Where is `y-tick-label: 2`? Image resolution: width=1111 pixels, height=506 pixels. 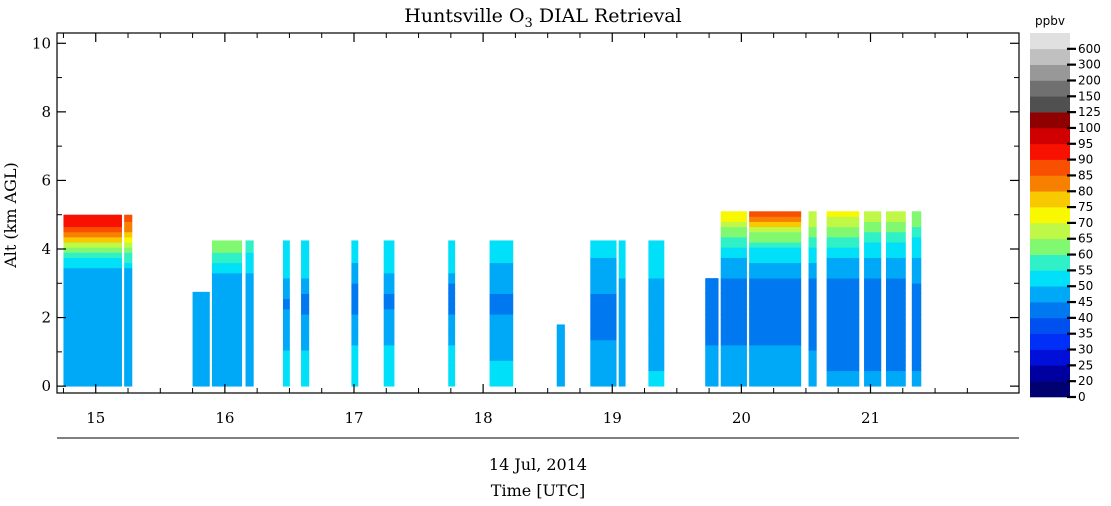
y-tick-label: 2 is located at coordinates (46, 318).